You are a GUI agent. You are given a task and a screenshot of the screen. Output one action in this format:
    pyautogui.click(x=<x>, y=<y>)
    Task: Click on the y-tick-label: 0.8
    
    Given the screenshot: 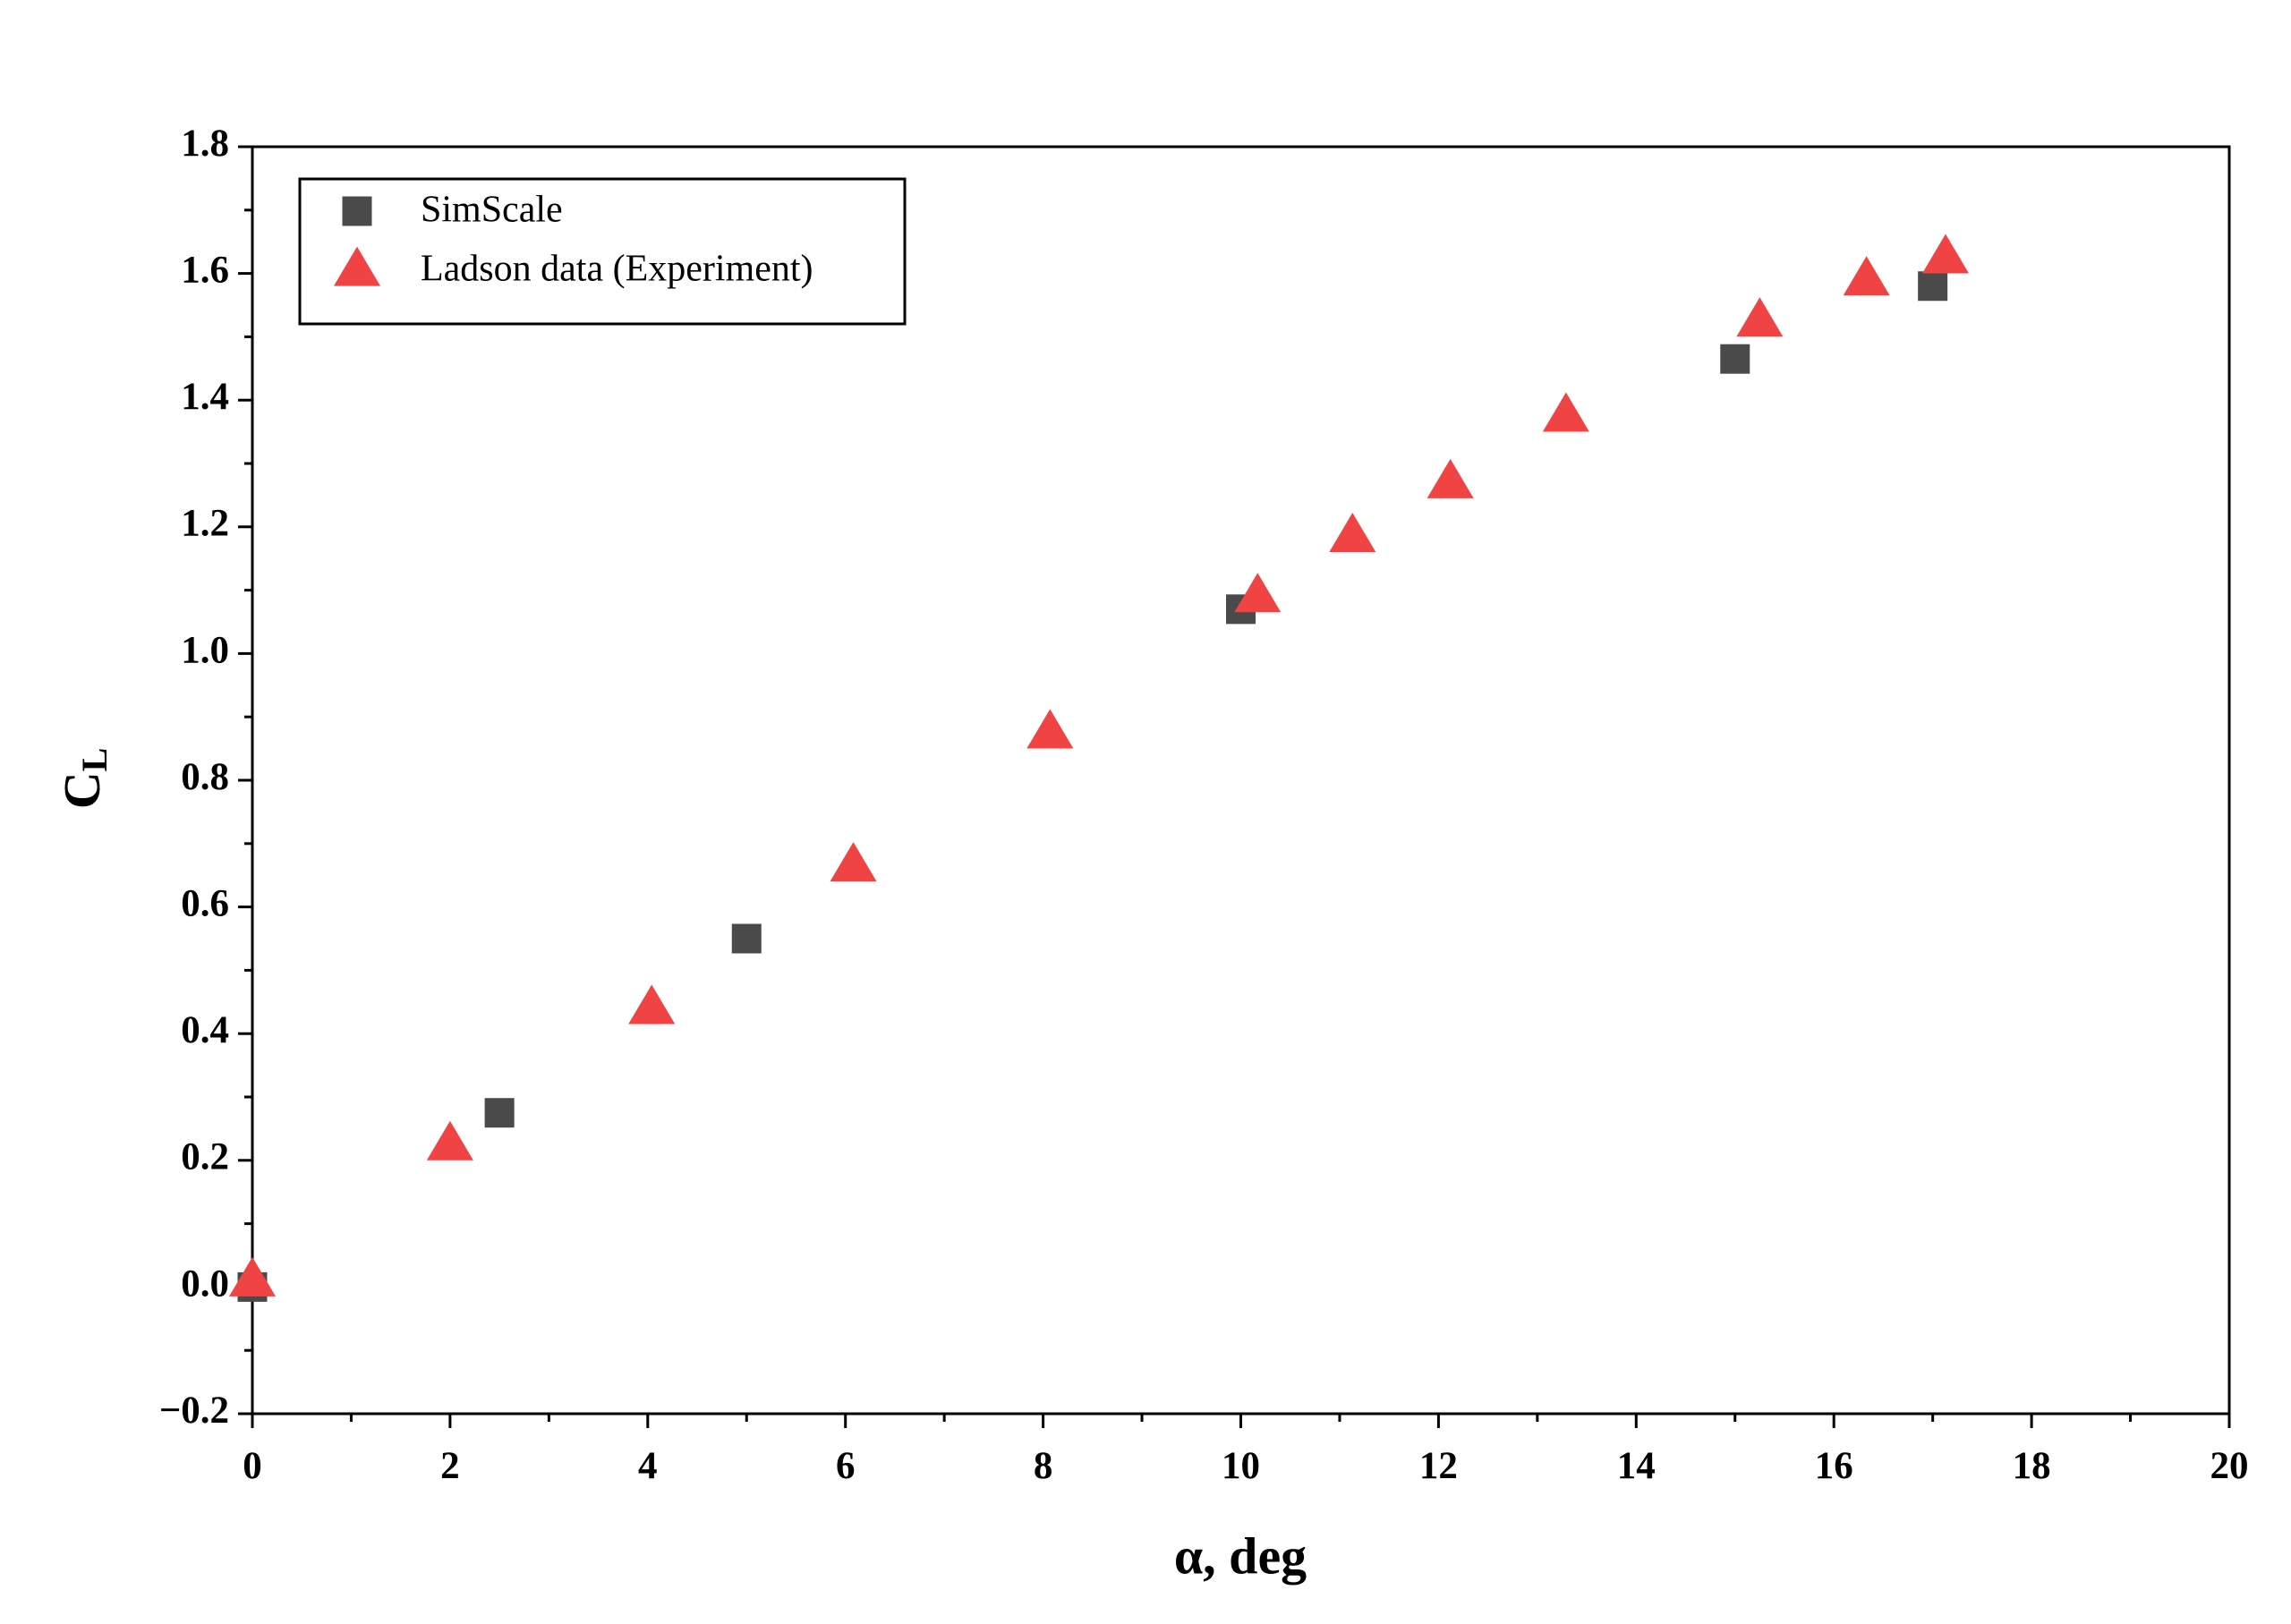 What is the action you would take?
    pyautogui.click(x=205, y=777)
    